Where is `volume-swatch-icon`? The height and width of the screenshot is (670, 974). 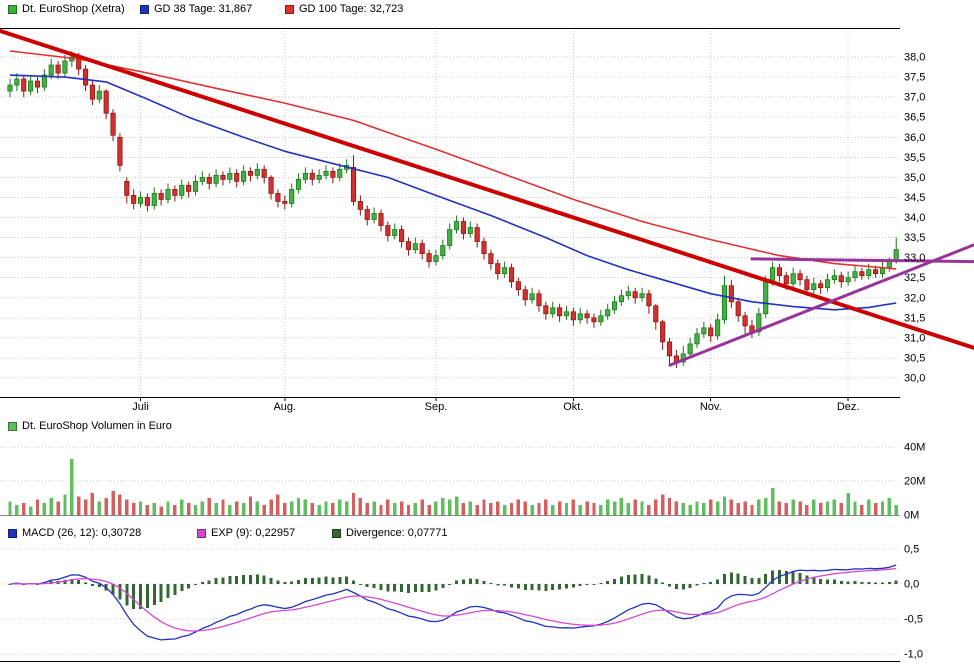 volume-swatch-icon is located at coordinates (12, 426).